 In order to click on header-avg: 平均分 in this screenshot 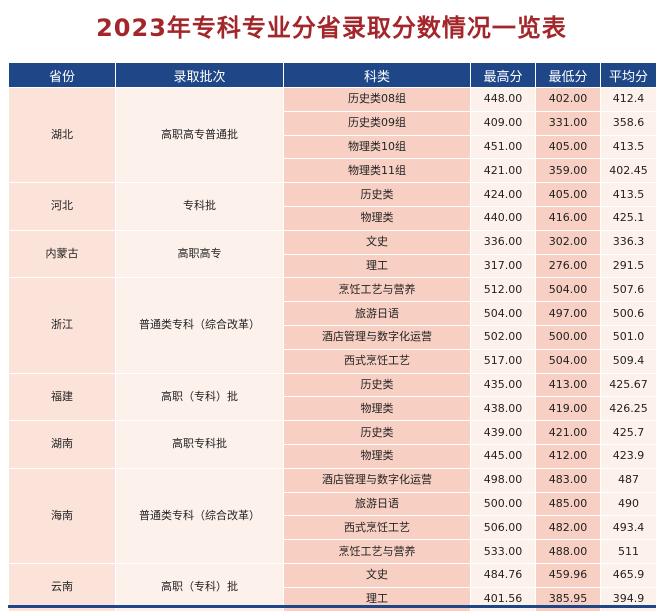, I will do `click(628, 75)`.